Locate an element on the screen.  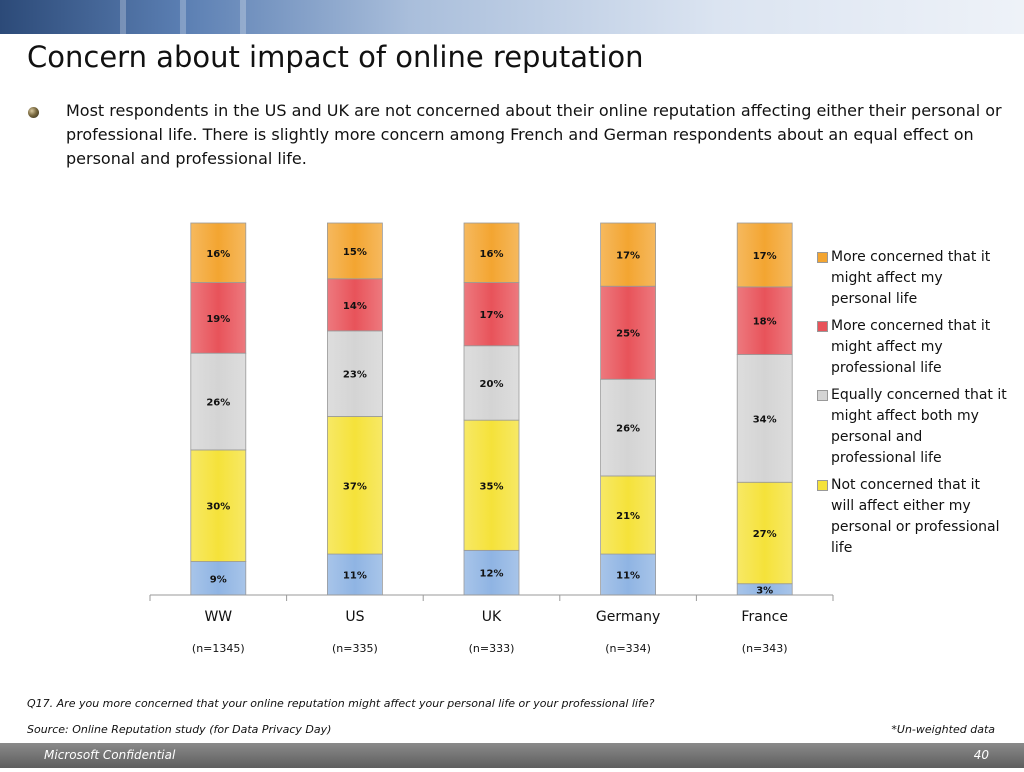
data-label: 21% is located at coordinates (628, 516).